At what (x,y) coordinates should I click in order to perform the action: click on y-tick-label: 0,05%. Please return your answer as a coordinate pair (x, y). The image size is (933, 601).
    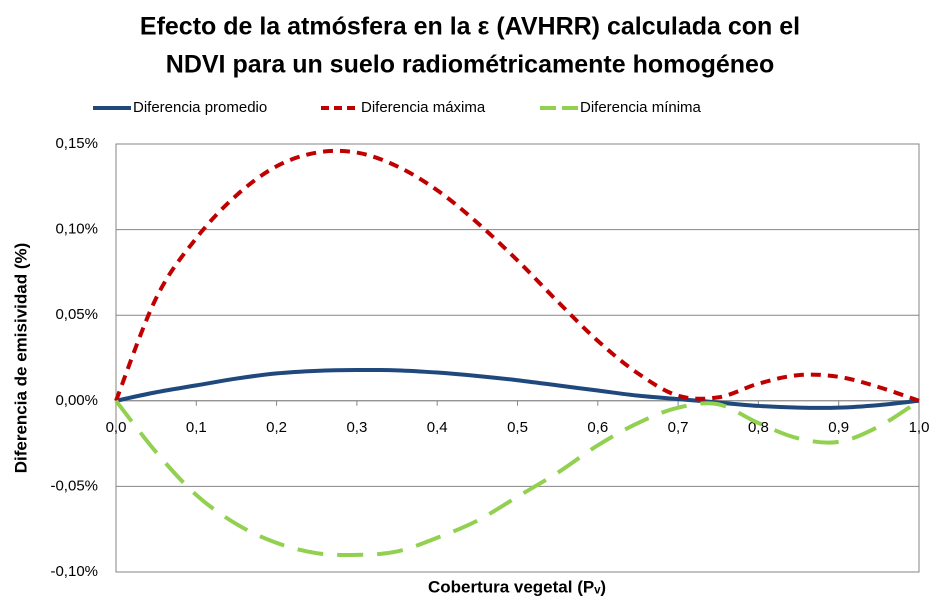
    Looking at the image, I should click on (76, 314).